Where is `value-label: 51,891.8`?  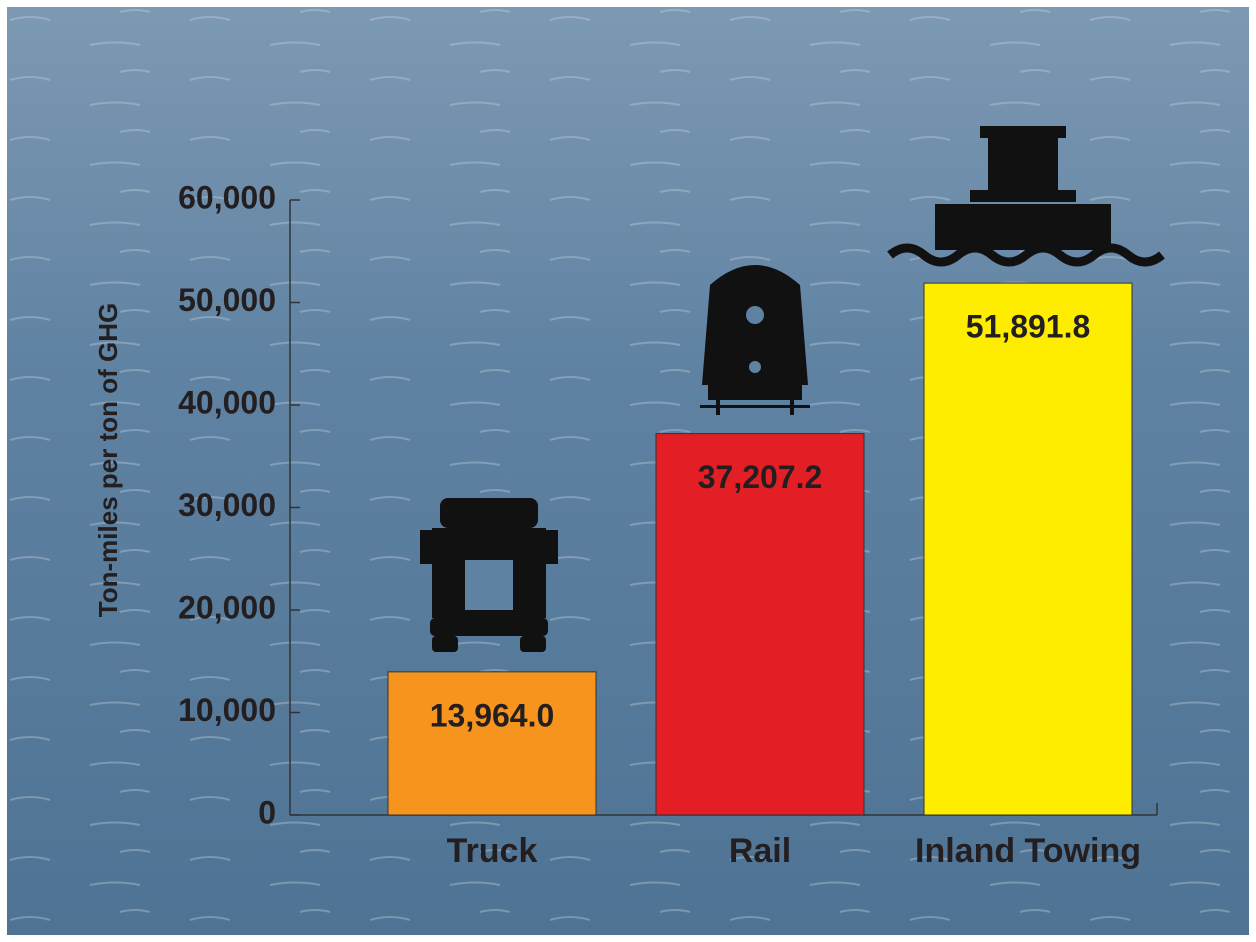 value-label: 51,891.8 is located at coordinates (1028, 327).